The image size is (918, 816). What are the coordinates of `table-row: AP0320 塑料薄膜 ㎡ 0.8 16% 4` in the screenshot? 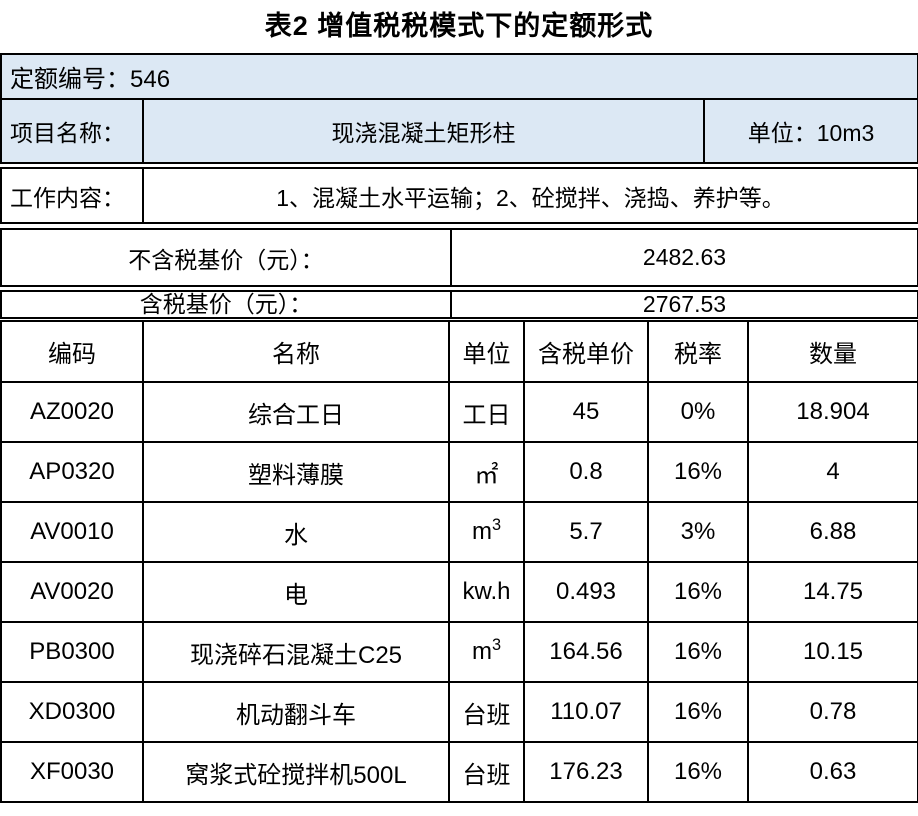 It's located at (459, 472).